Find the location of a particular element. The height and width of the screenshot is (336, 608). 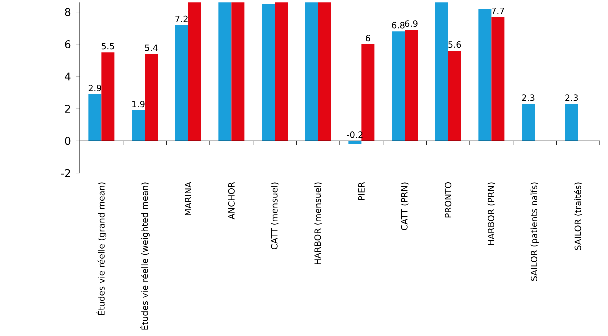

data-label: 2.9 is located at coordinates (95, 88).